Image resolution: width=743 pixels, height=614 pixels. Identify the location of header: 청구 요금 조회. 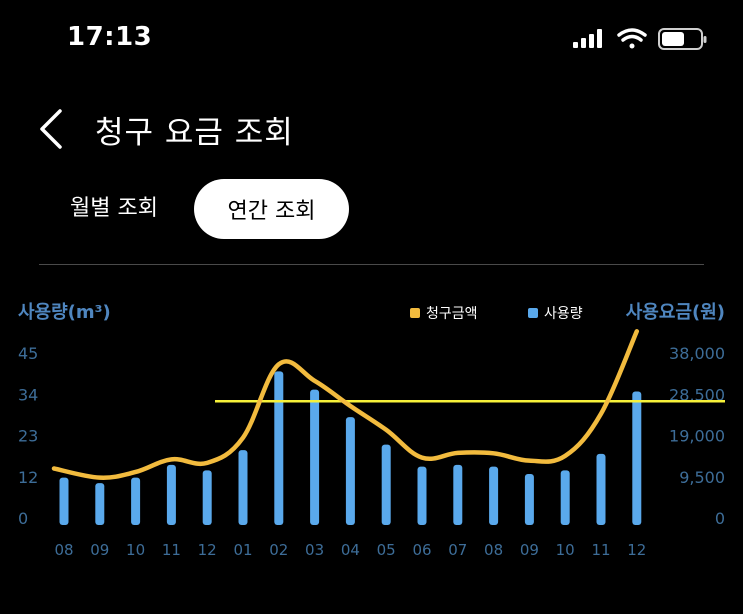
(371, 130).